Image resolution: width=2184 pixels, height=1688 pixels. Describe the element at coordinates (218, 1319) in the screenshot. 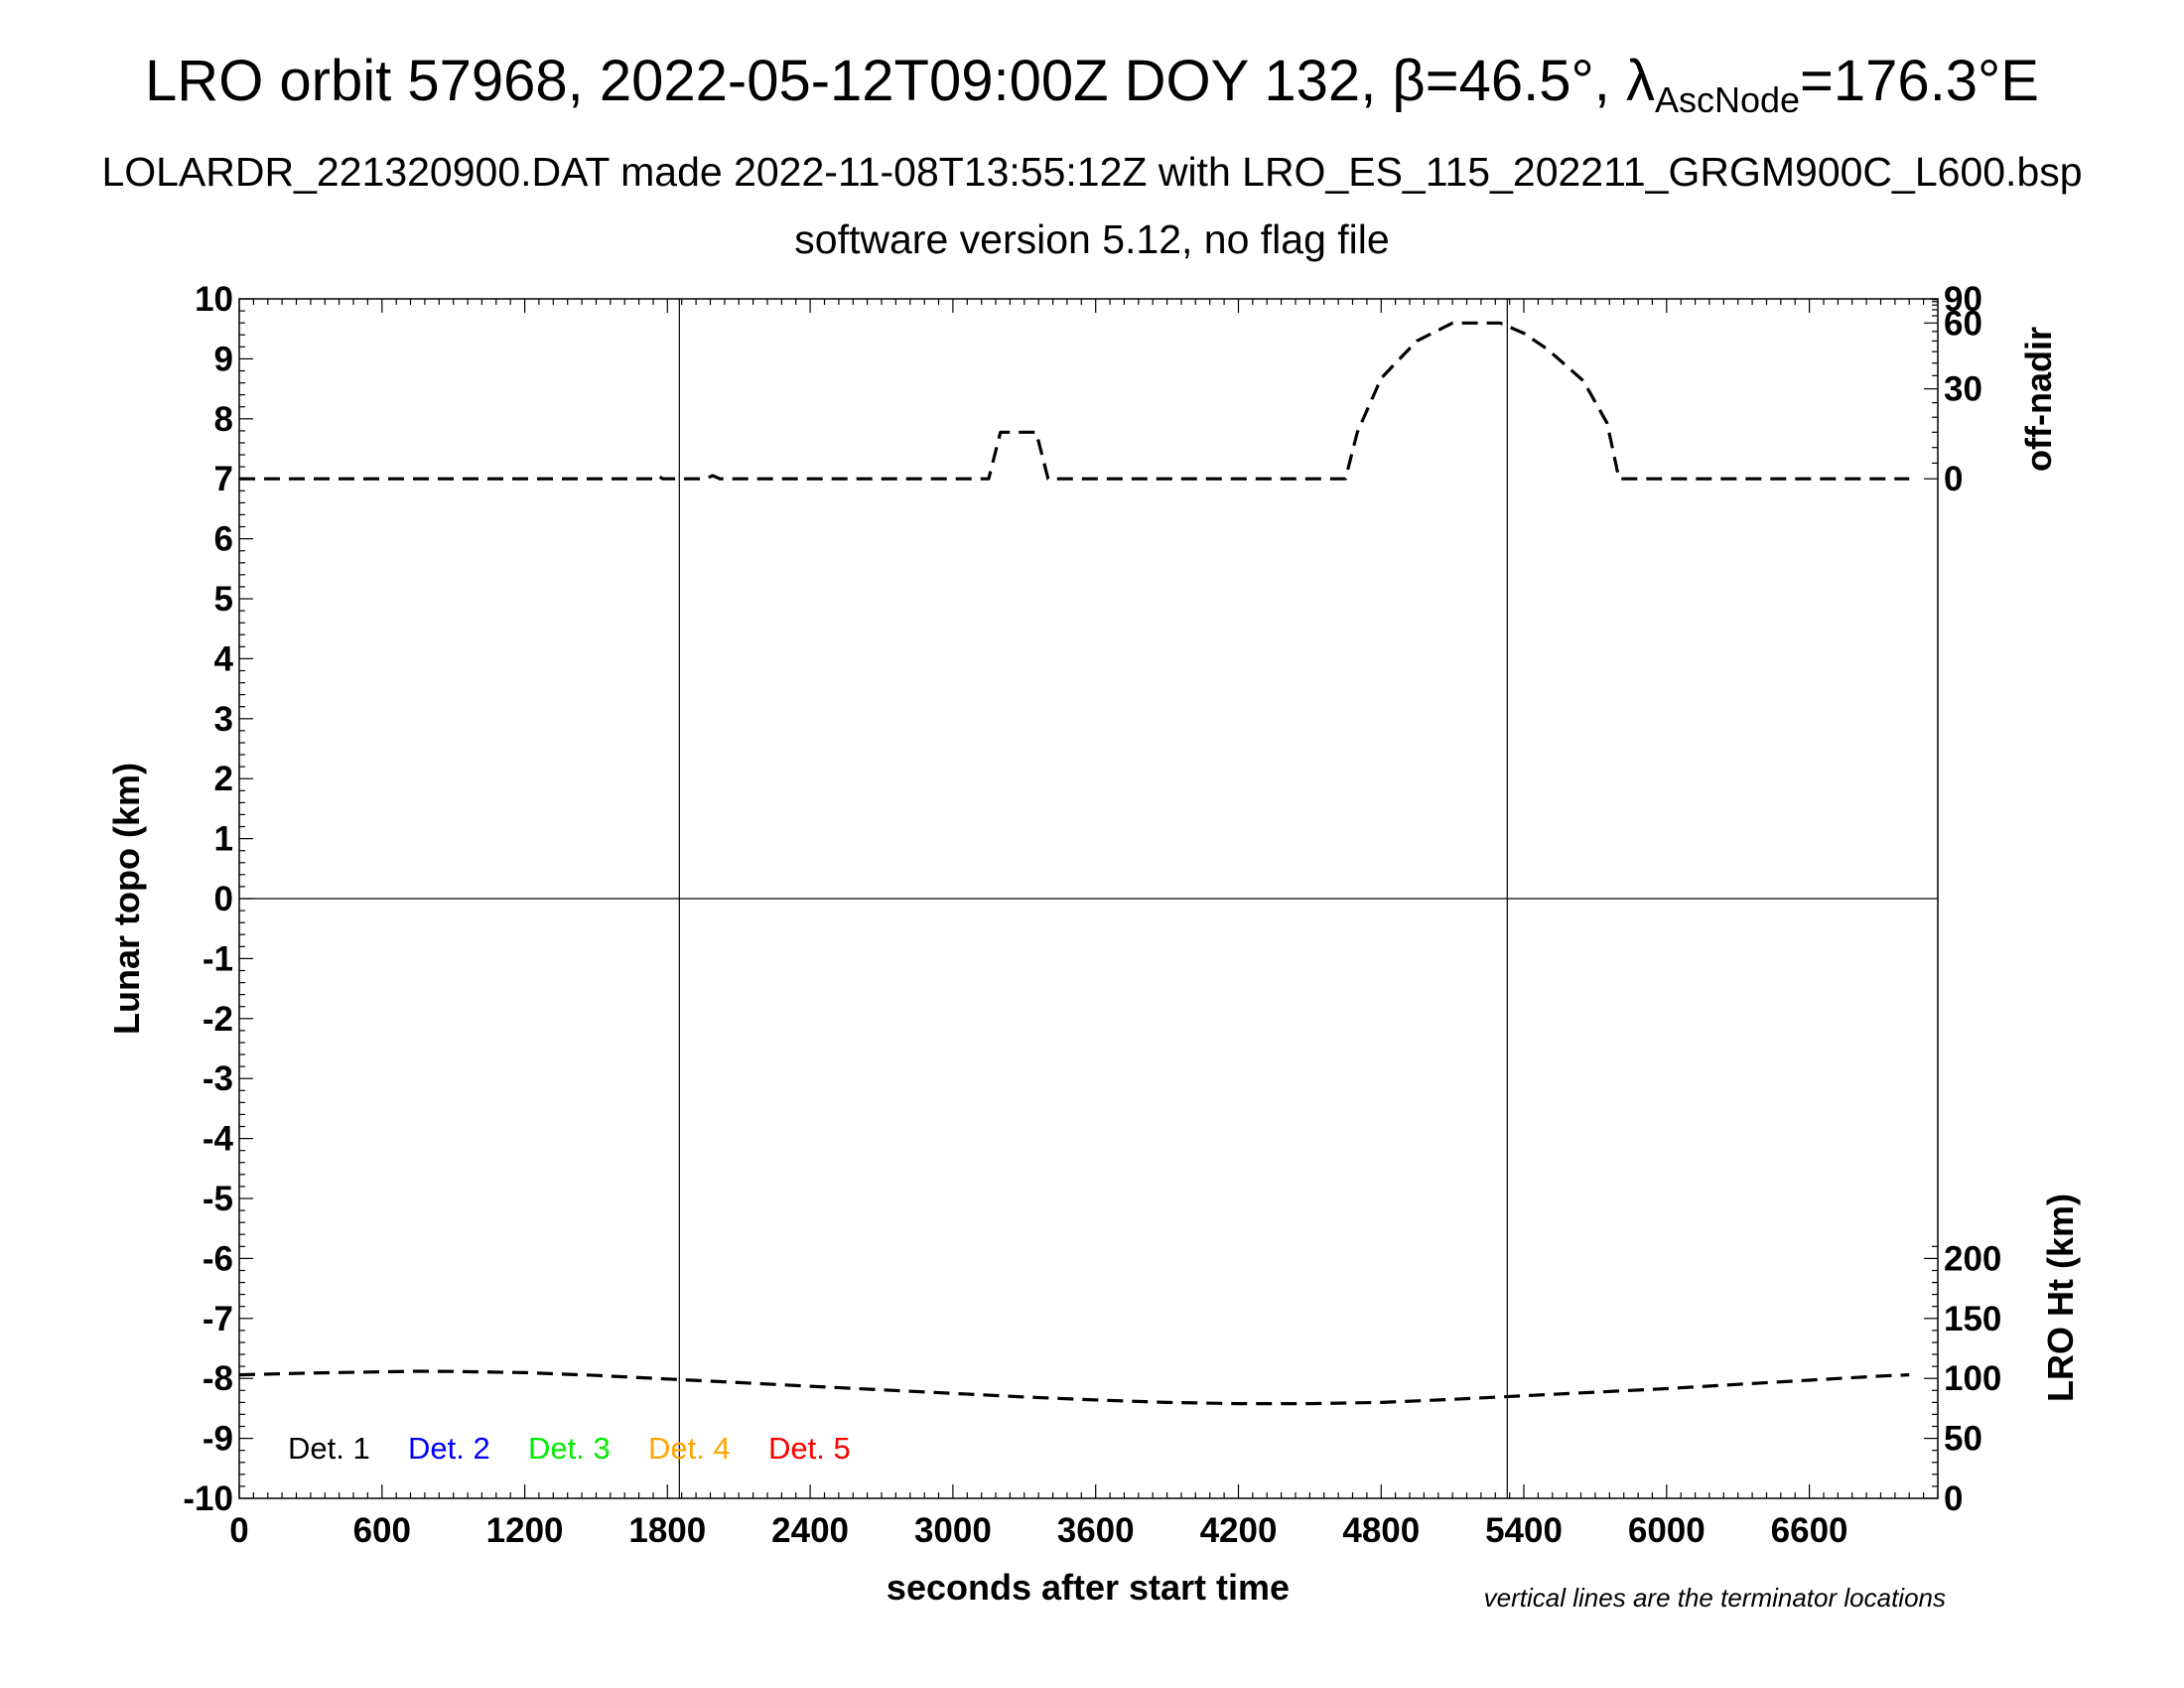

I see `y-tick-label-left: -7` at that location.